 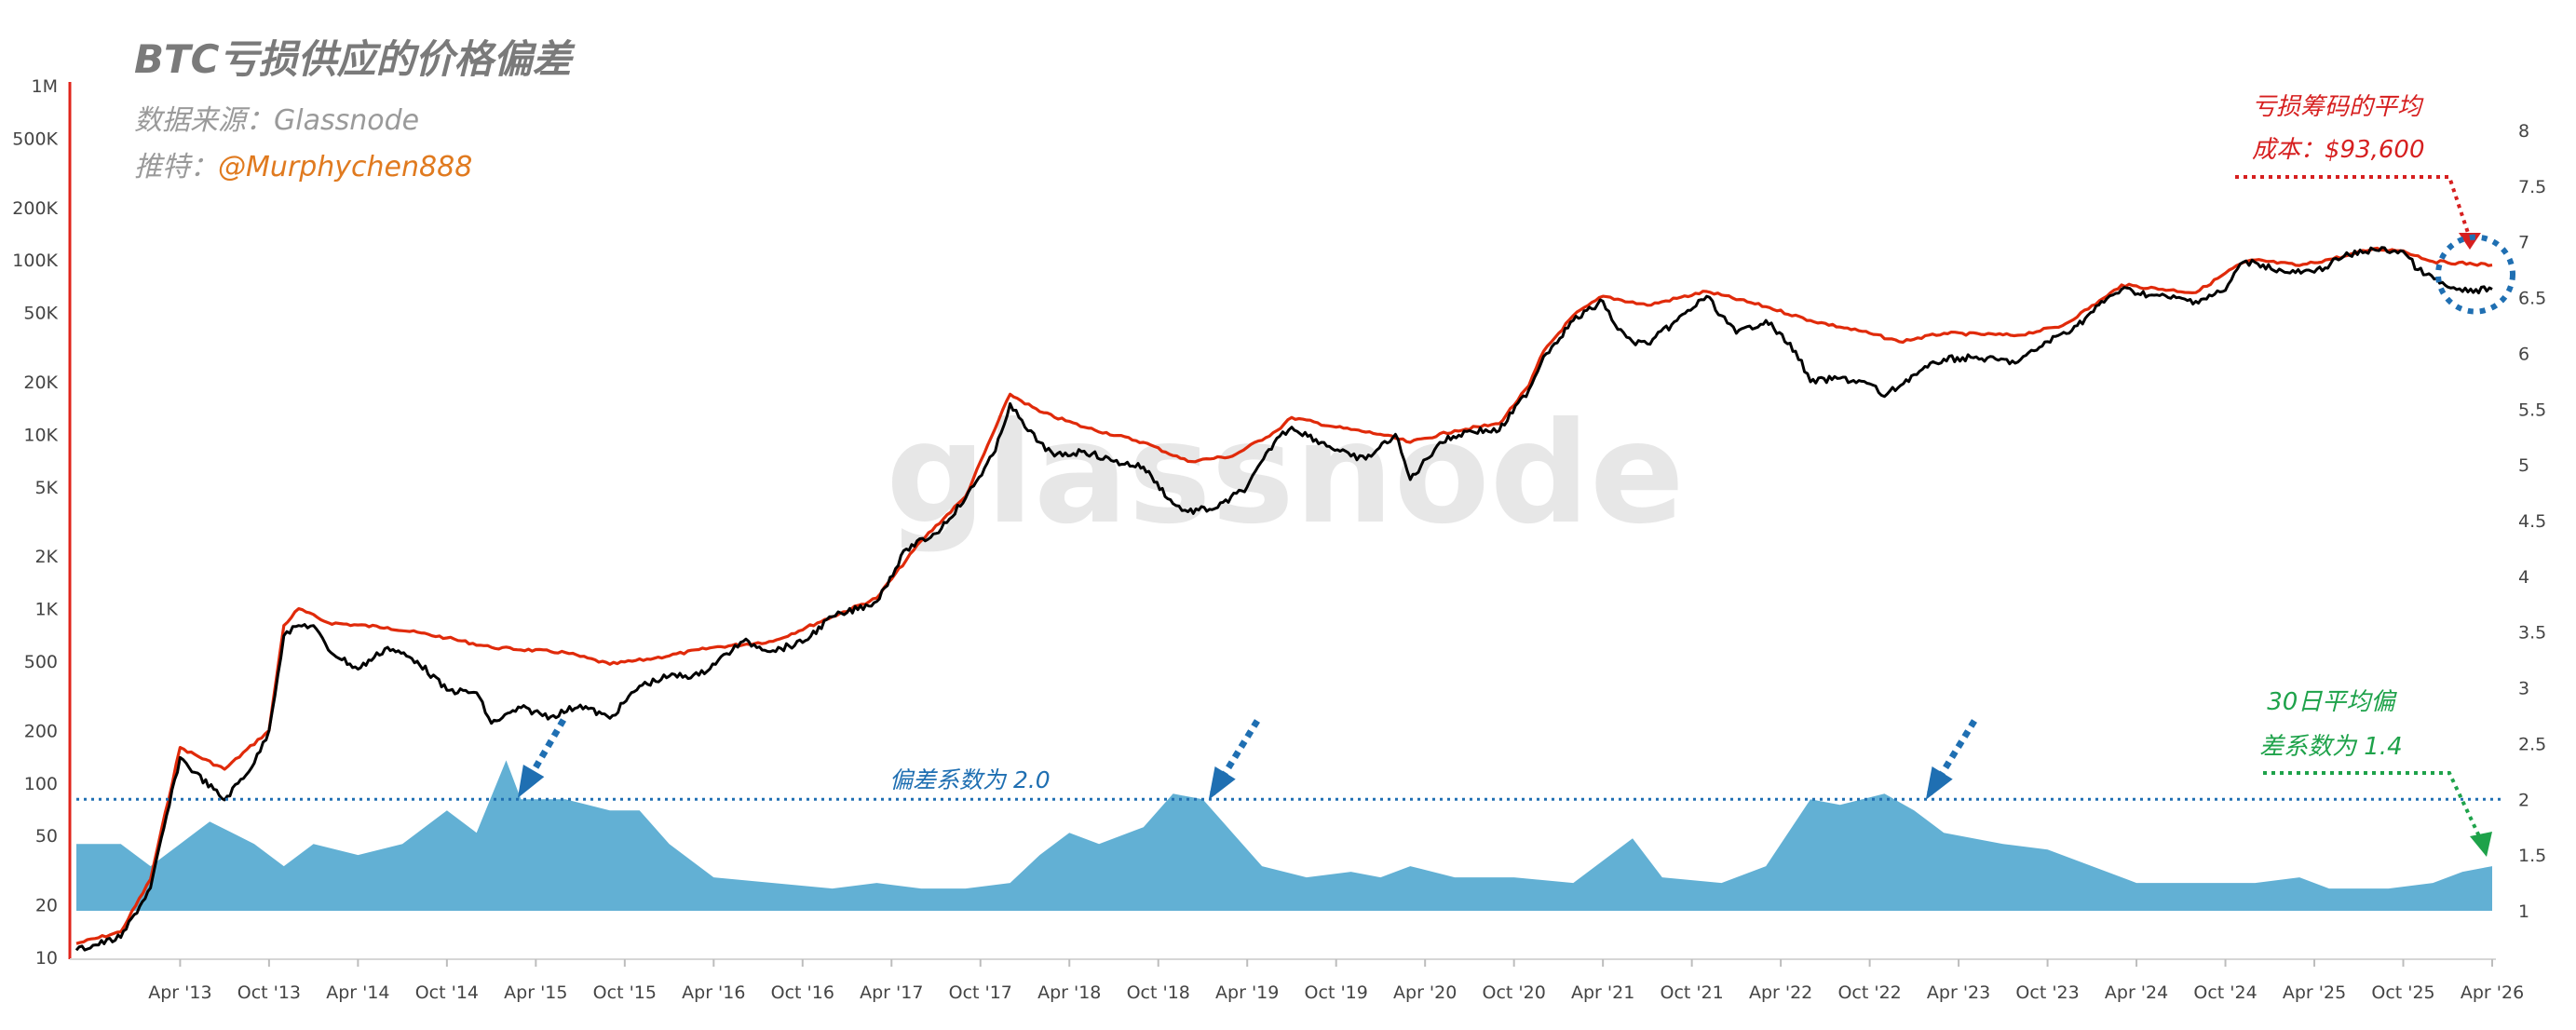 I want to click on y-right-tick-label: 2.5, so click(x=2532, y=744).